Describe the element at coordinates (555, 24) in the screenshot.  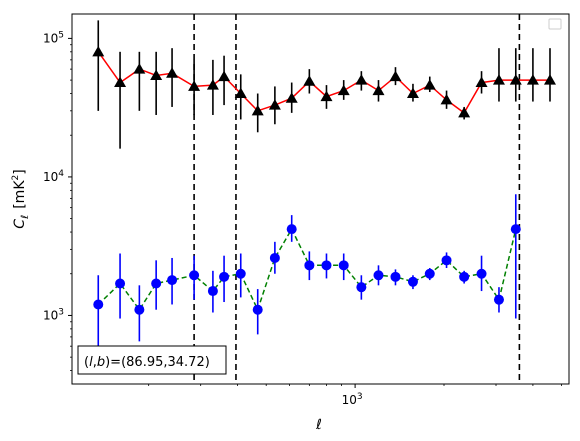
I see `legend-box` at that location.